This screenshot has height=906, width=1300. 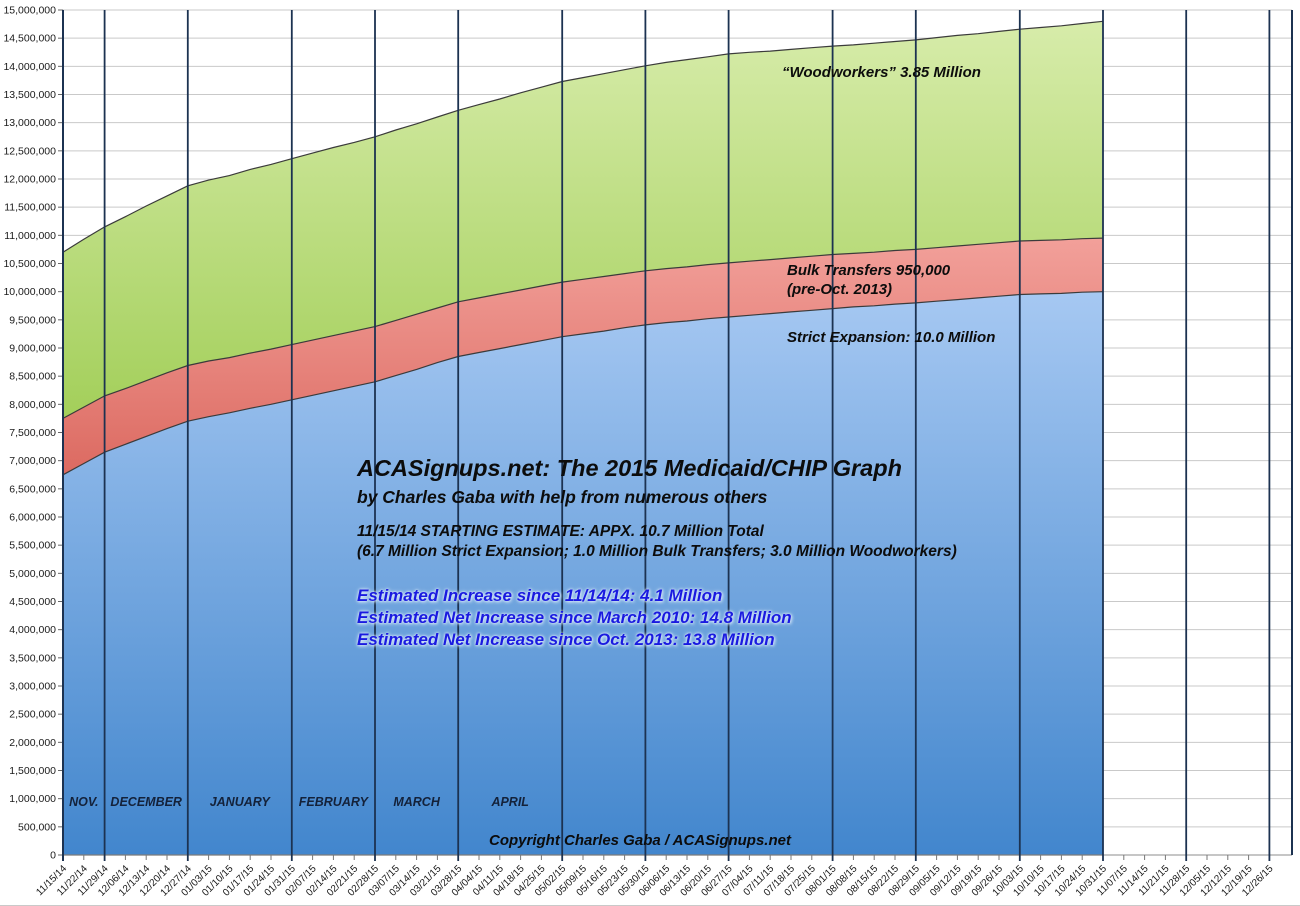 What do you see at coordinates (29, 95) in the screenshot?
I see `y-axis-tick-label: 13,500,000` at bounding box center [29, 95].